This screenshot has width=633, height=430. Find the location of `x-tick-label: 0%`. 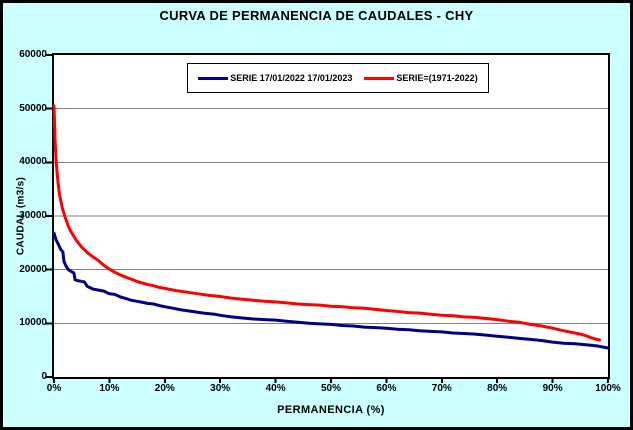

x-tick-label: 0% is located at coordinates (54, 388).